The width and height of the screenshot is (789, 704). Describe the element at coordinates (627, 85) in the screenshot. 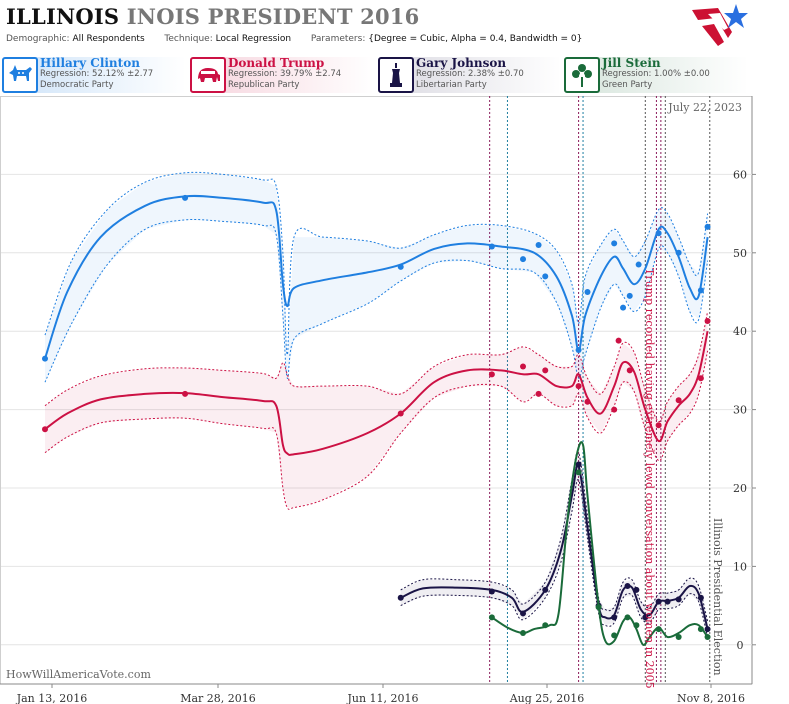

I see `candidate-party: Green Party` at that location.